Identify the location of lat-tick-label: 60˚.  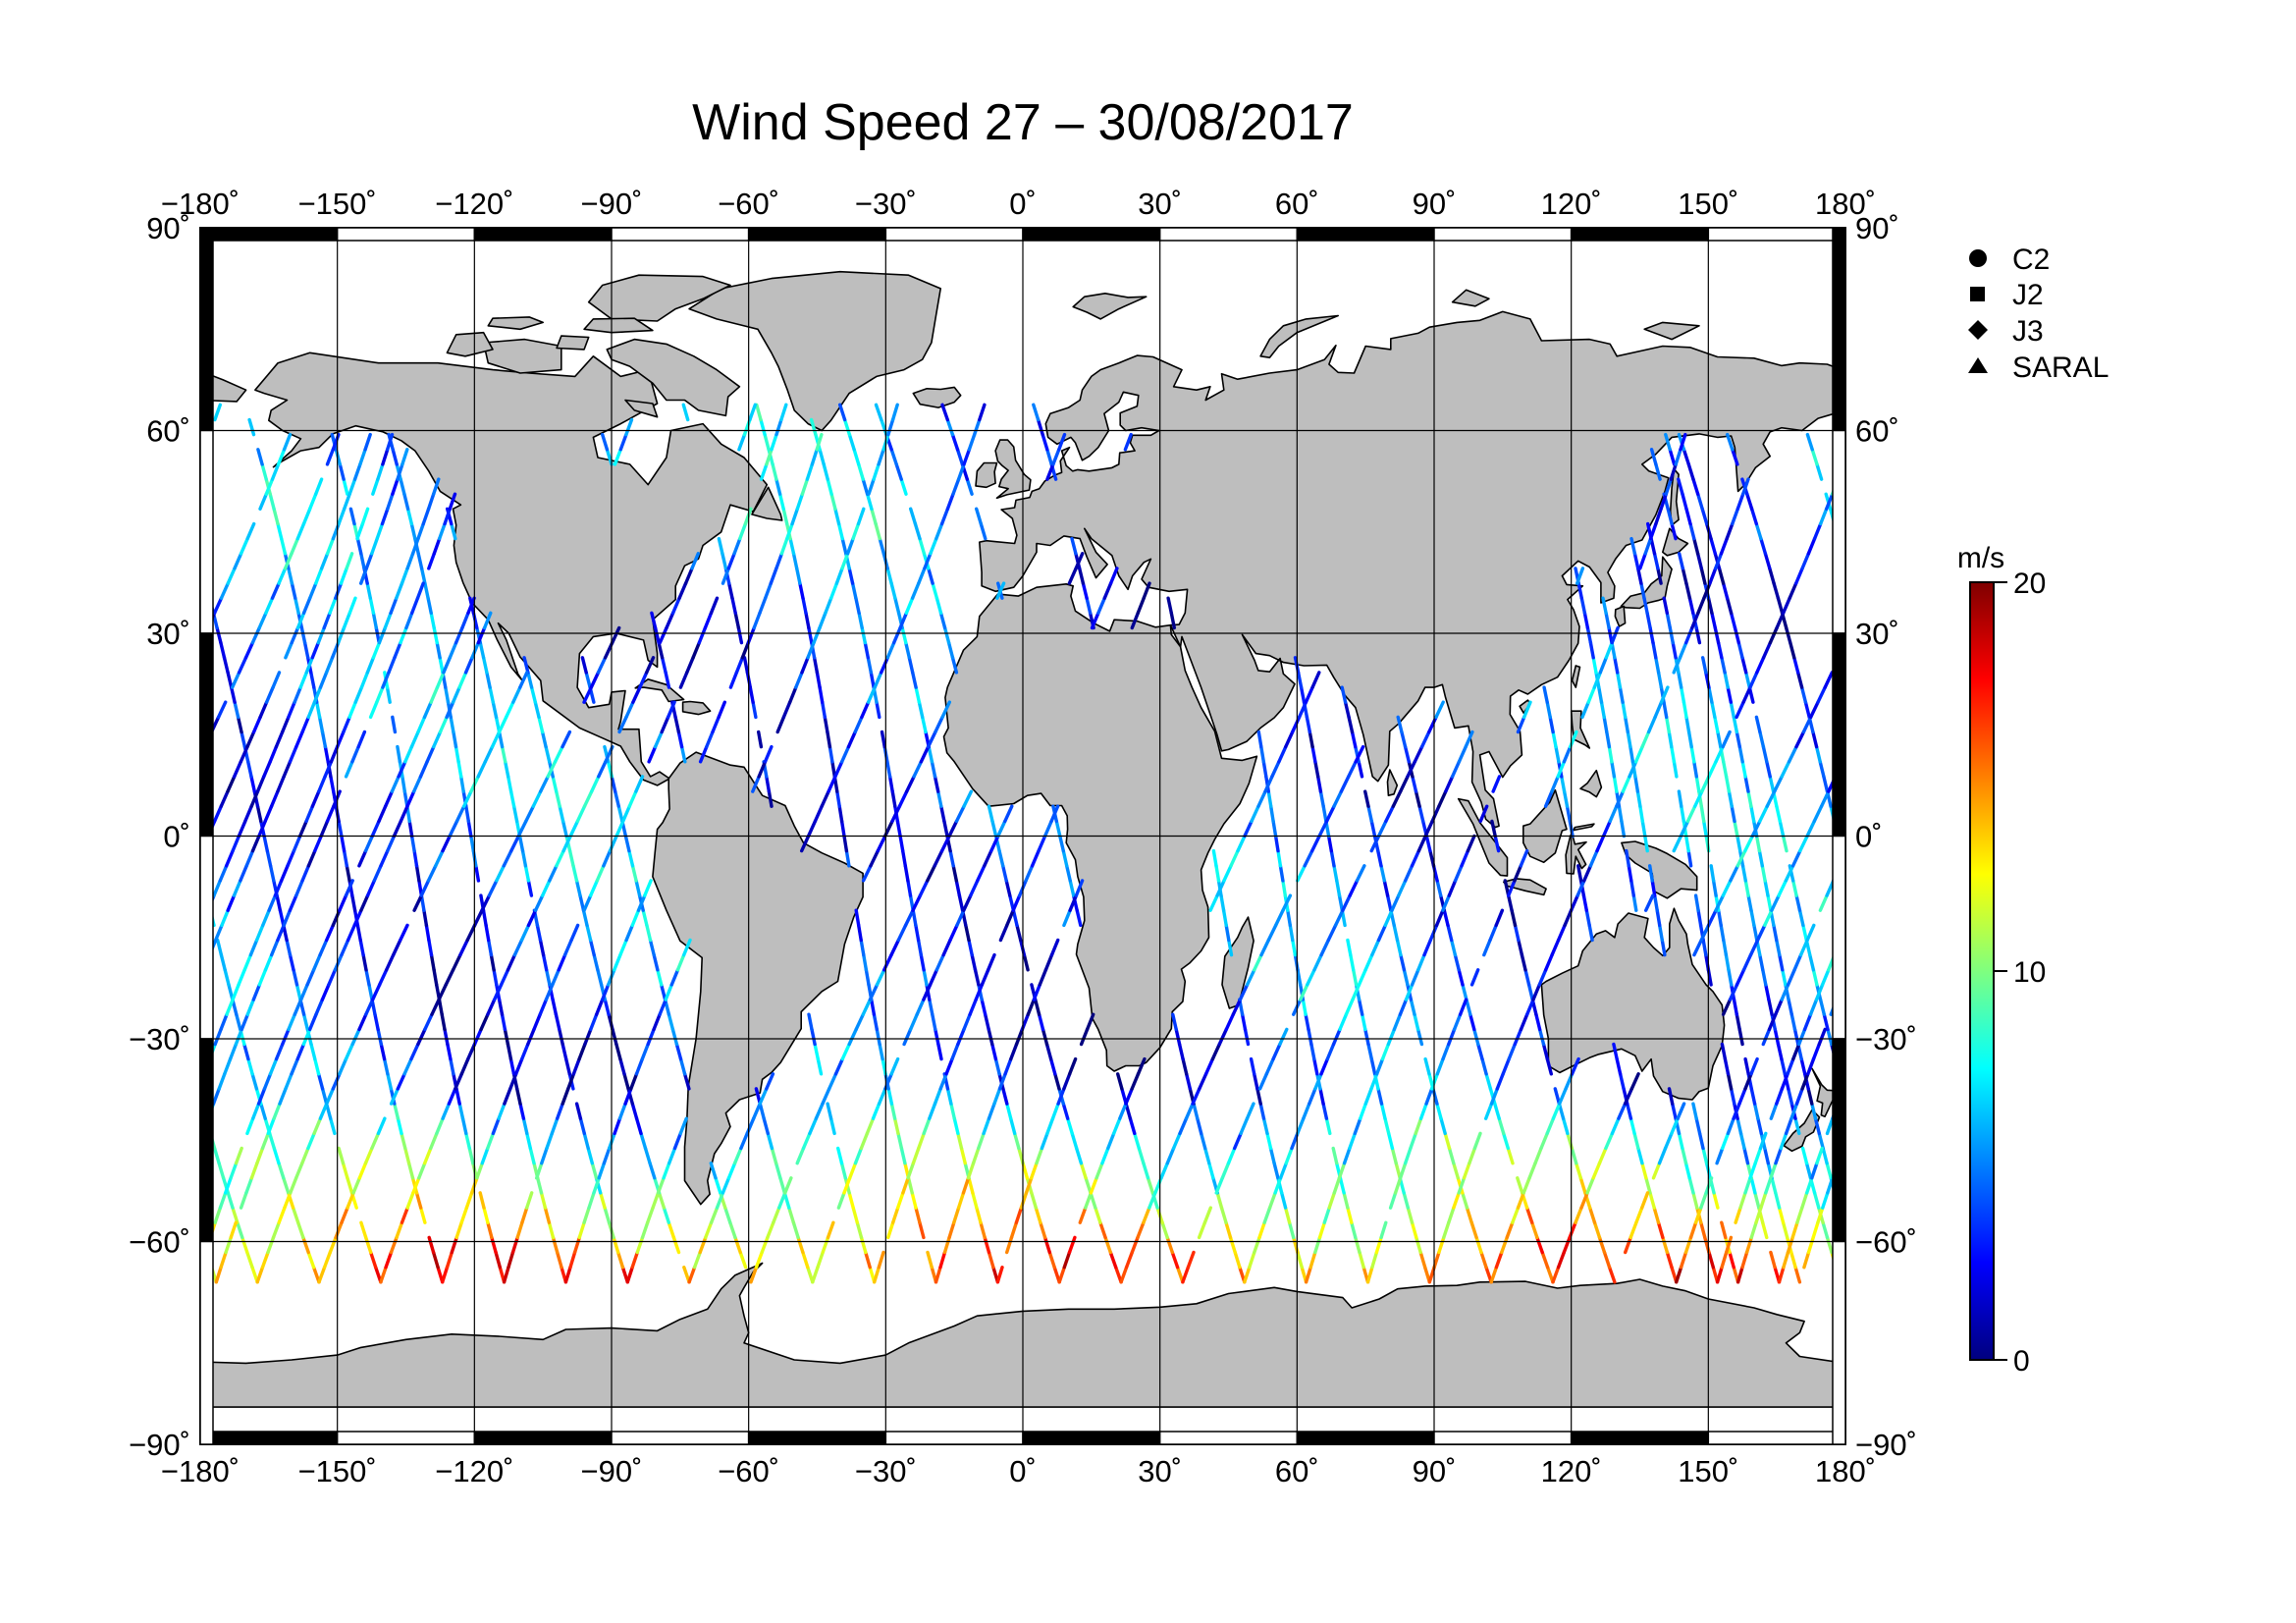
(168, 432).